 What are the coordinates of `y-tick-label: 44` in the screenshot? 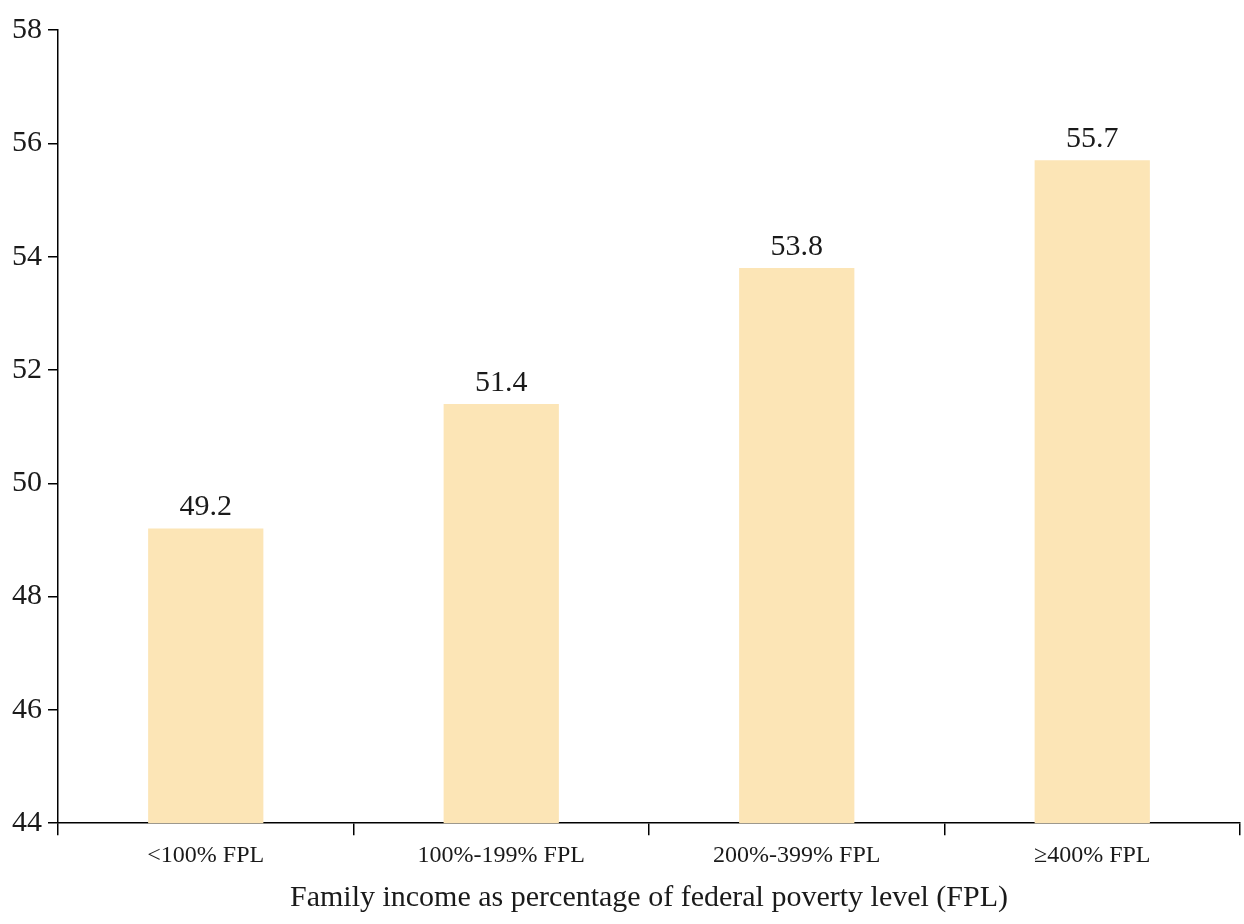 It's located at (27, 821).